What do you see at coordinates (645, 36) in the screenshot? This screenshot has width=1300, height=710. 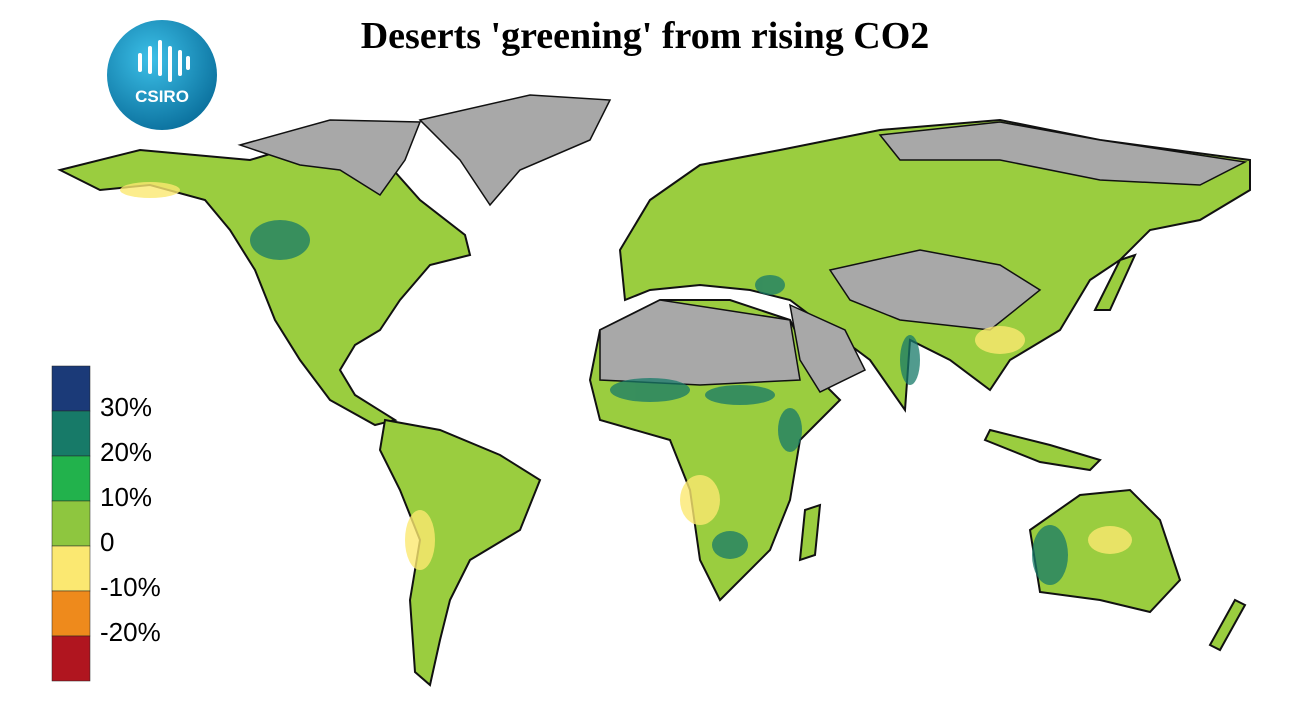 I see `title: Deserts 'greening' from rising CO2` at bounding box center [645, 36].